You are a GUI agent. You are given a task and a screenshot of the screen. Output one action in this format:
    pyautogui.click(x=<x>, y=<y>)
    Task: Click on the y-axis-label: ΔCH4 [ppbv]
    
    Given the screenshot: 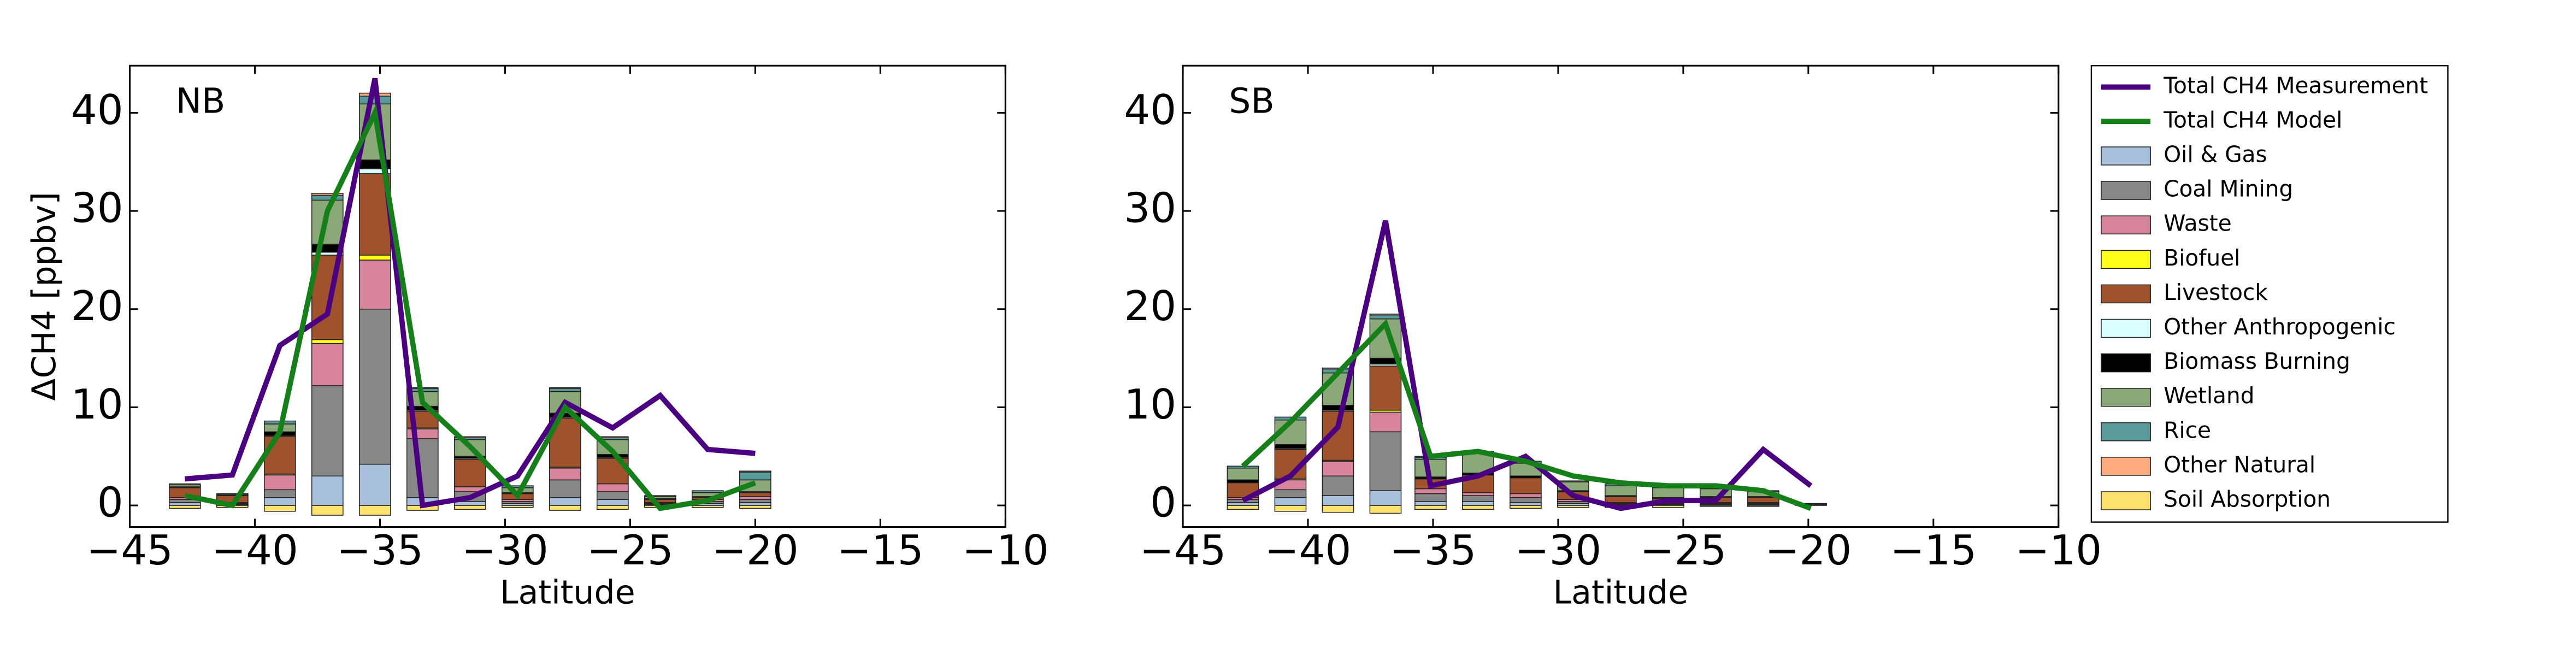 What is the action you would take?
    pyautogui.click(x=44, y=296)
    